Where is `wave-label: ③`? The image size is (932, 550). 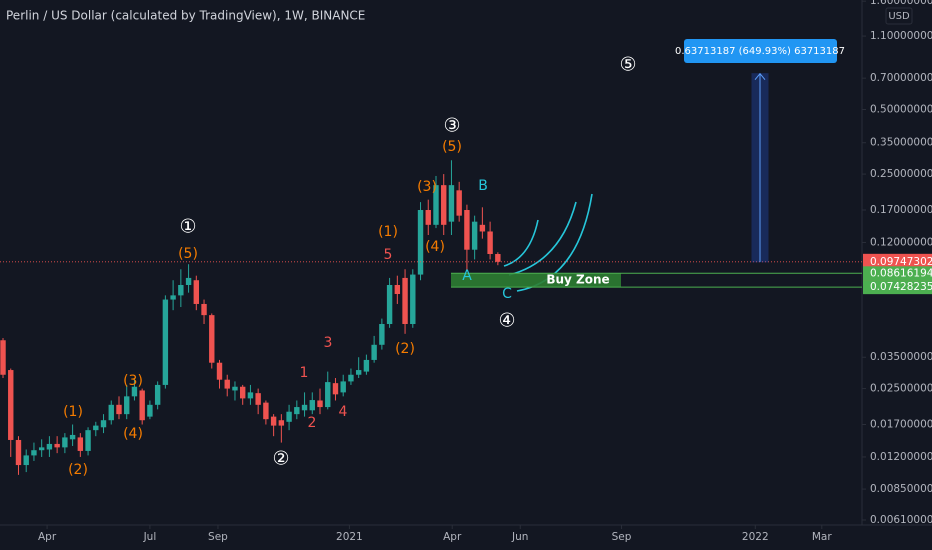 wave-label: ③ is located at coordinates (451, 126).